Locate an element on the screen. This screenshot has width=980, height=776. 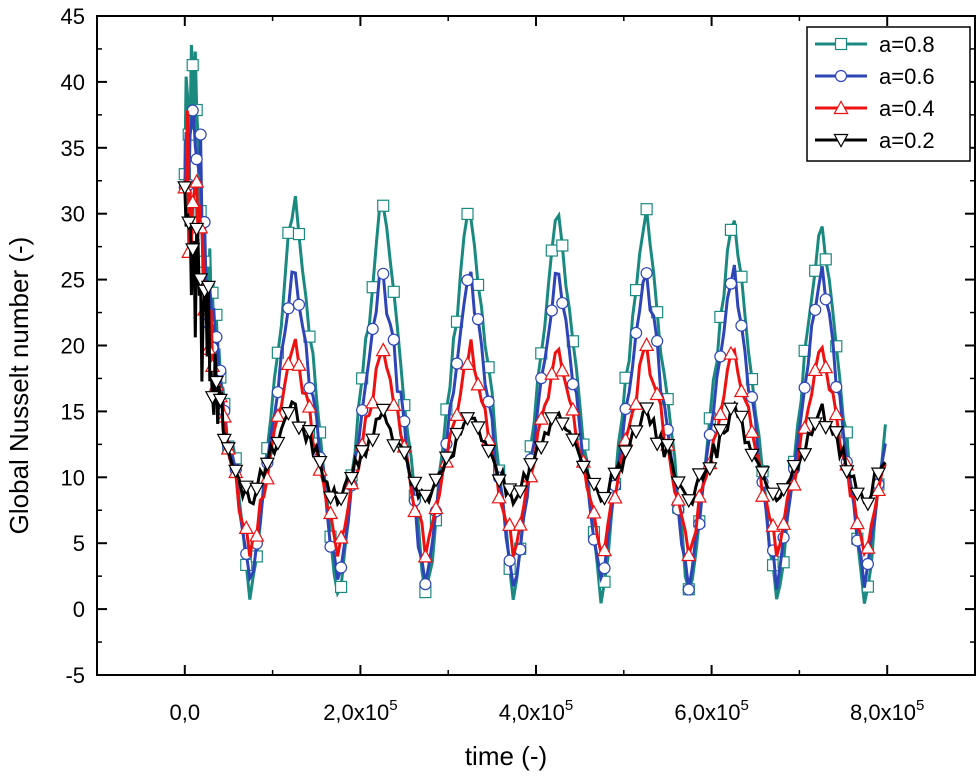
x-tick-label: 4,0x10⁵ is located at coordinates (536, 711).